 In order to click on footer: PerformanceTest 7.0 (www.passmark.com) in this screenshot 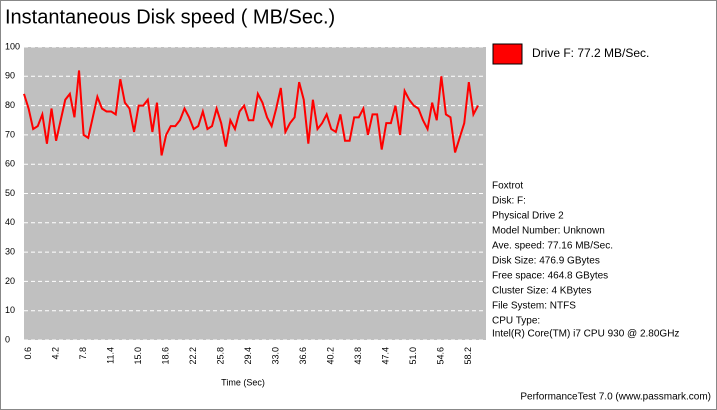, I will do `click(615, 397)`.